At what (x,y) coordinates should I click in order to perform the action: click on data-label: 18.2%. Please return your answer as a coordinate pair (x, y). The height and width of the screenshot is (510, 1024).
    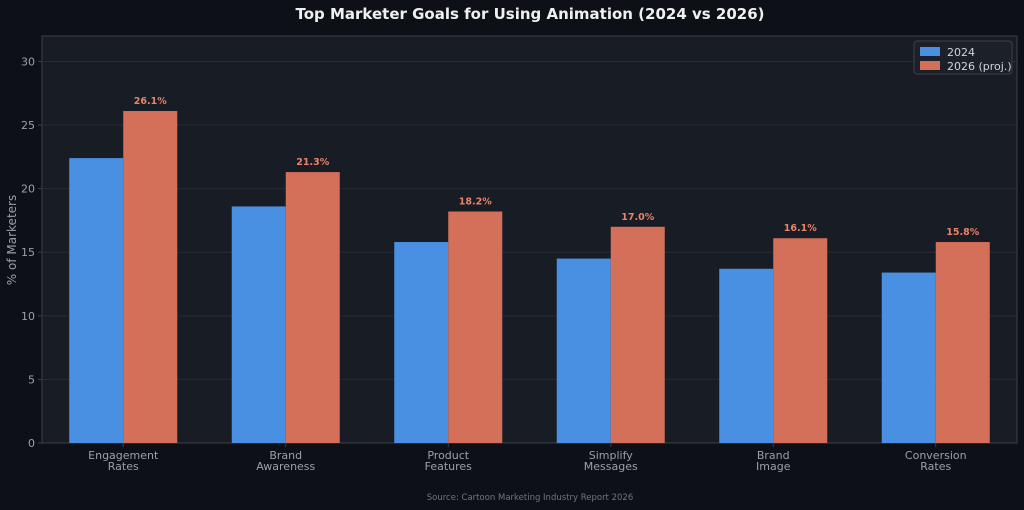
    Looking at the image, I should click on (475, 202).